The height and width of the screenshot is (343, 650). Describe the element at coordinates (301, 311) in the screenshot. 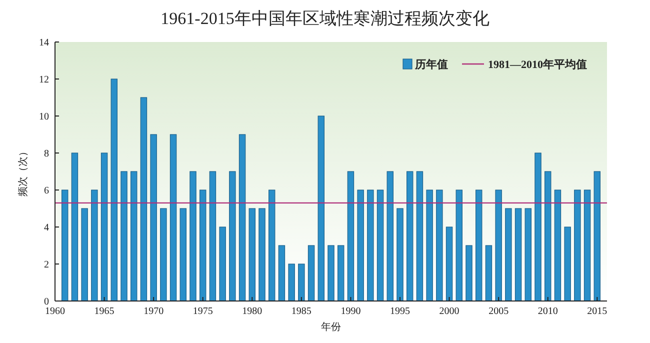

I see `x-tick-label: 1985` at that location.